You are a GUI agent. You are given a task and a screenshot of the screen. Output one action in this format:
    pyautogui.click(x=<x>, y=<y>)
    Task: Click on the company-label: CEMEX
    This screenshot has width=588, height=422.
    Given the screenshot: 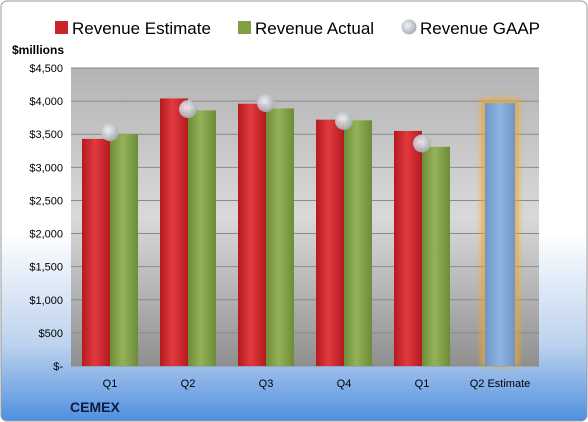 What is the action you would take?
    pyautogui.click(x=95, y=407)
    